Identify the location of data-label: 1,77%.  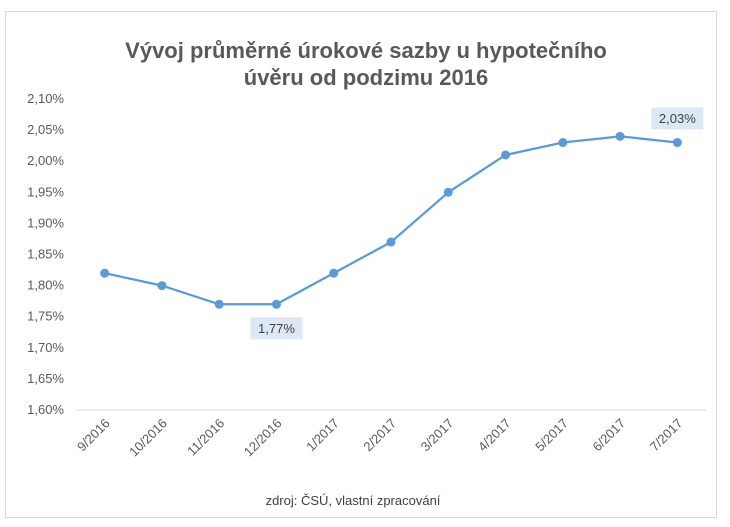
(276, 328).